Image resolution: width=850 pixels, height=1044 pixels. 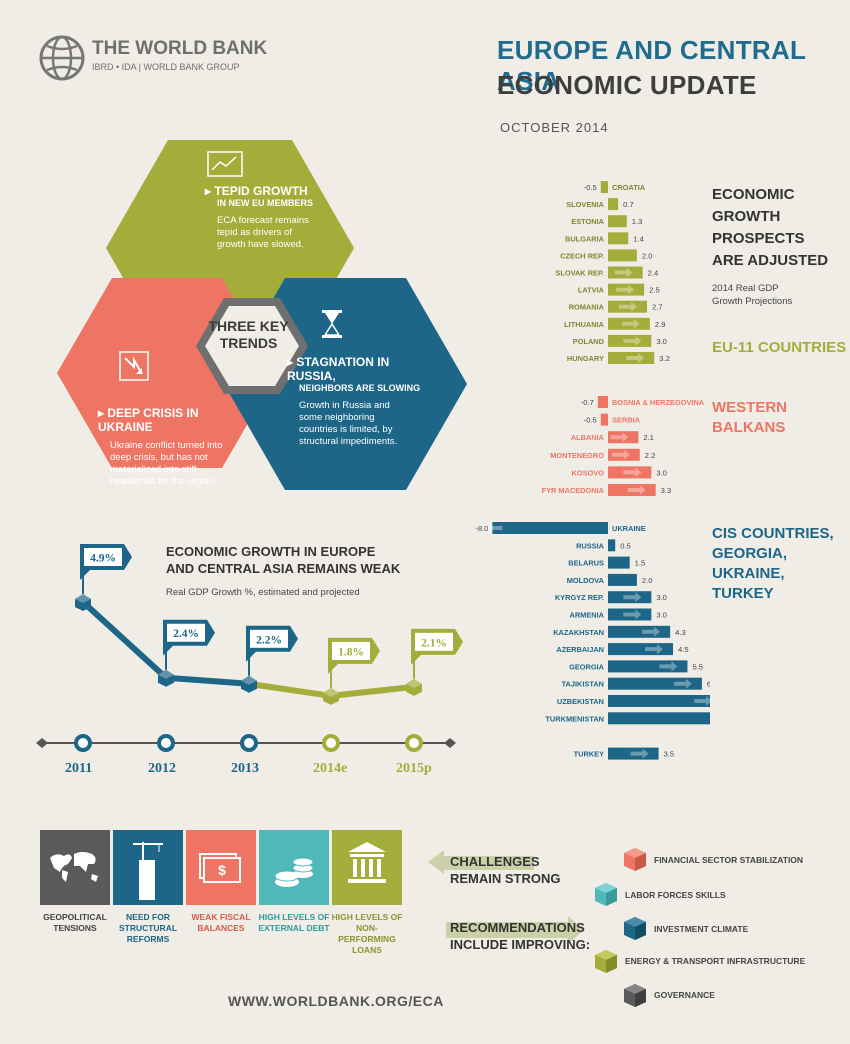 I want to click on bank-icon, so click(x=367, y=862).